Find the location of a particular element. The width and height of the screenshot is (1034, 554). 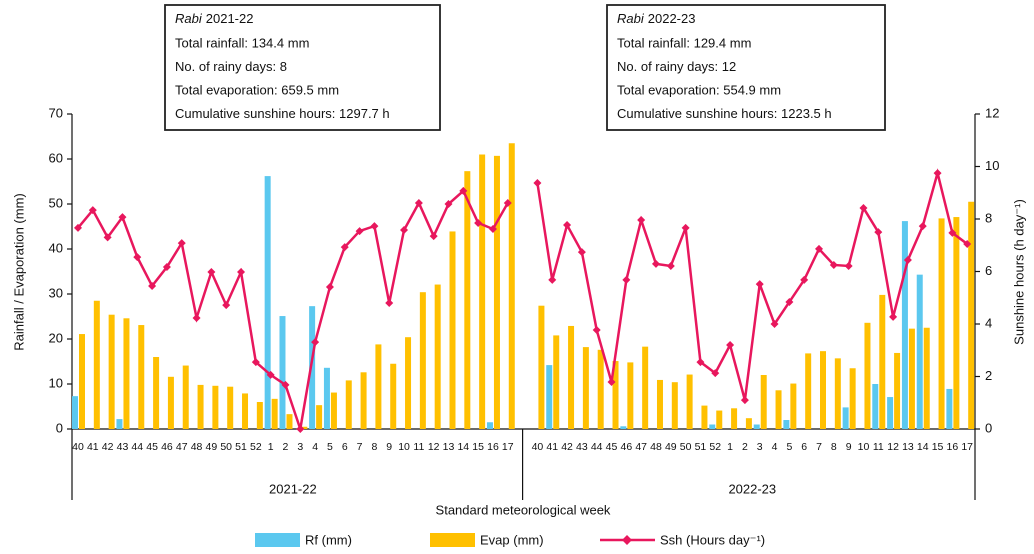

annotation-line: No. of rainy days: 12 is located at coordinates (676, 66).